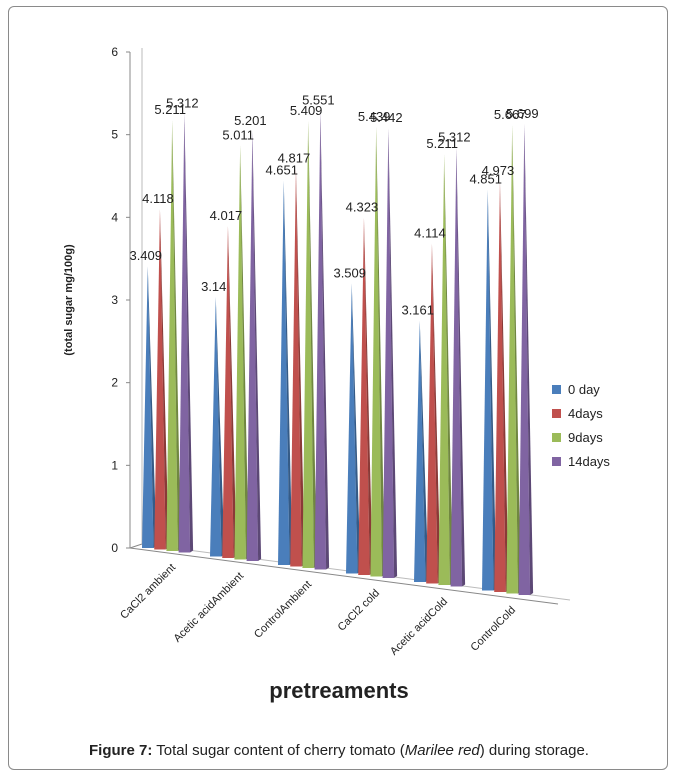 Image resolution: width=678 pixels, height=783 pixels. Describe the element at coordinates (250, 120) in the screenshot. I see `data-label: 5.201` at that location.